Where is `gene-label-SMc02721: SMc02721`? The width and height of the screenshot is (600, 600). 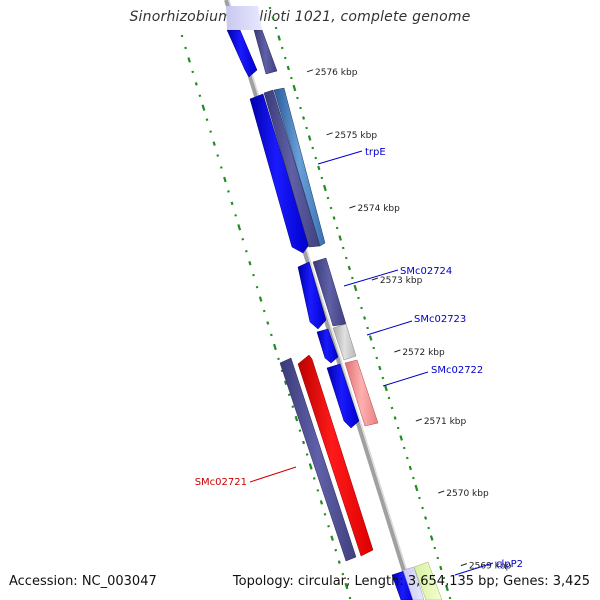
gene-label-SMc02721: SMc02721 is located at coordinates (221, 482).